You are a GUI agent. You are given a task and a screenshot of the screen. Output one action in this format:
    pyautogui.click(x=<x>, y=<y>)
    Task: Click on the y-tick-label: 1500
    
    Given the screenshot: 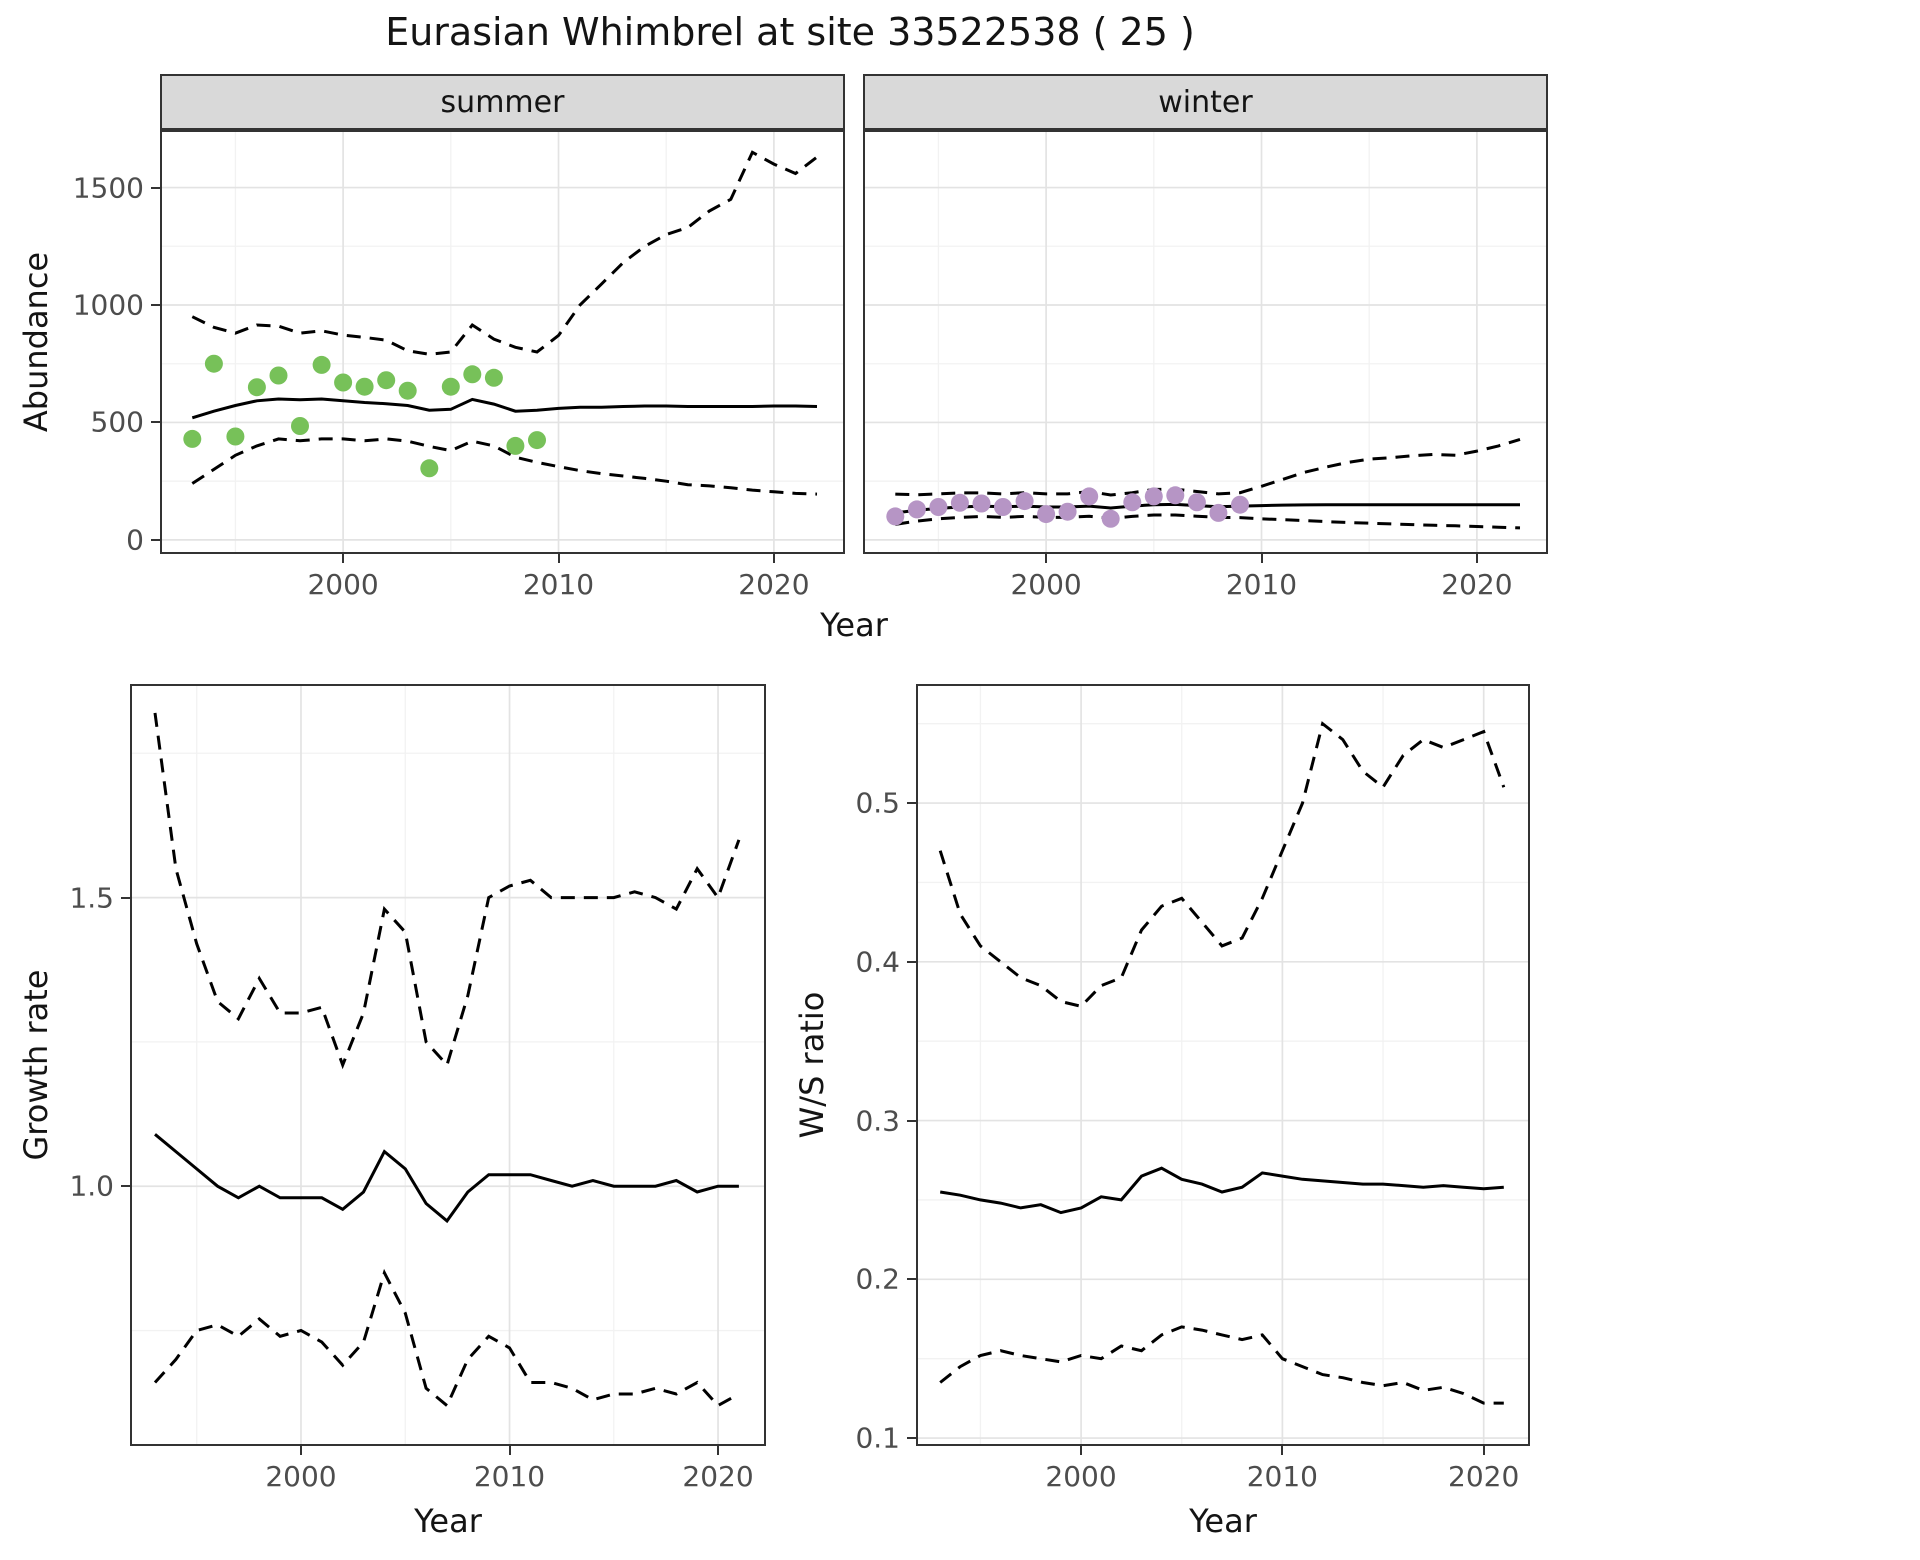 What is the action you would take?
    pyautogui.click(x=108, y=188)
    